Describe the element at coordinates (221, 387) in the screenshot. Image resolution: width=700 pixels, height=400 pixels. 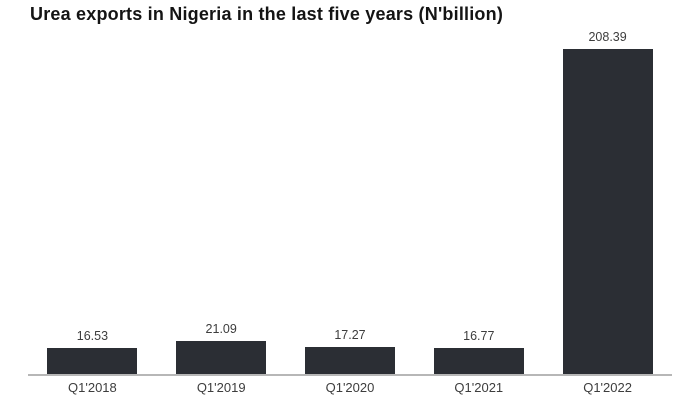
I see `x-axis-label-q1-2019: Q1'2019` at that location.